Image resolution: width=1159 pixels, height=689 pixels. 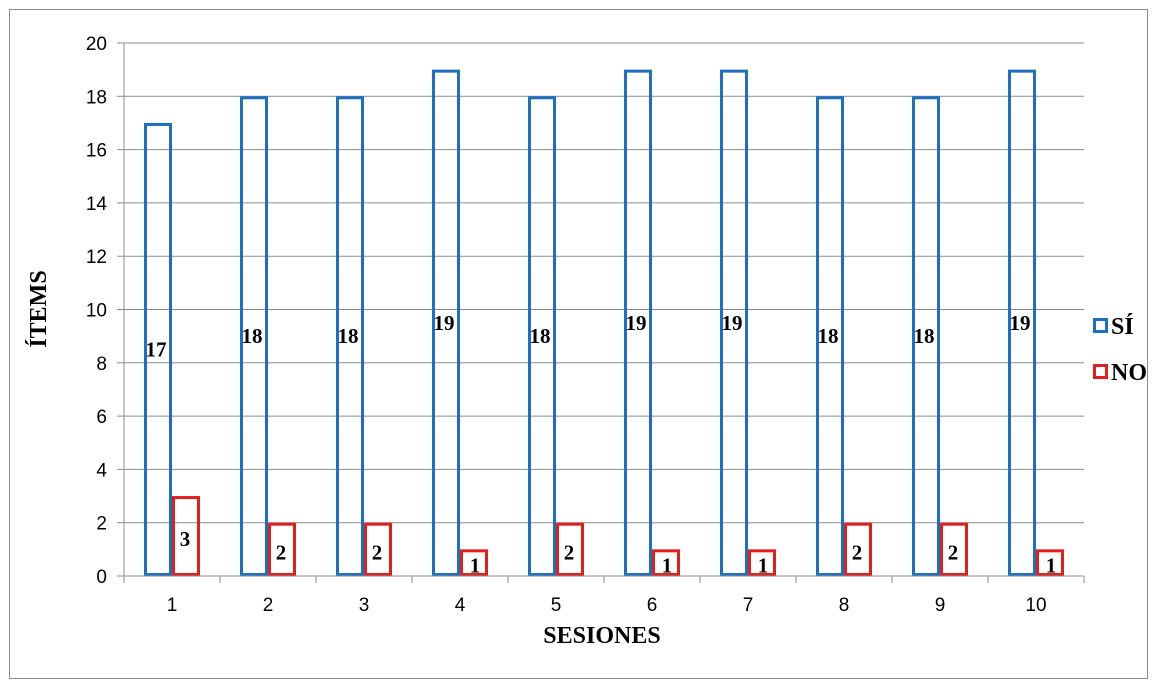 I want to click on data-label-si-2: 18, so click(x=252, y=336).